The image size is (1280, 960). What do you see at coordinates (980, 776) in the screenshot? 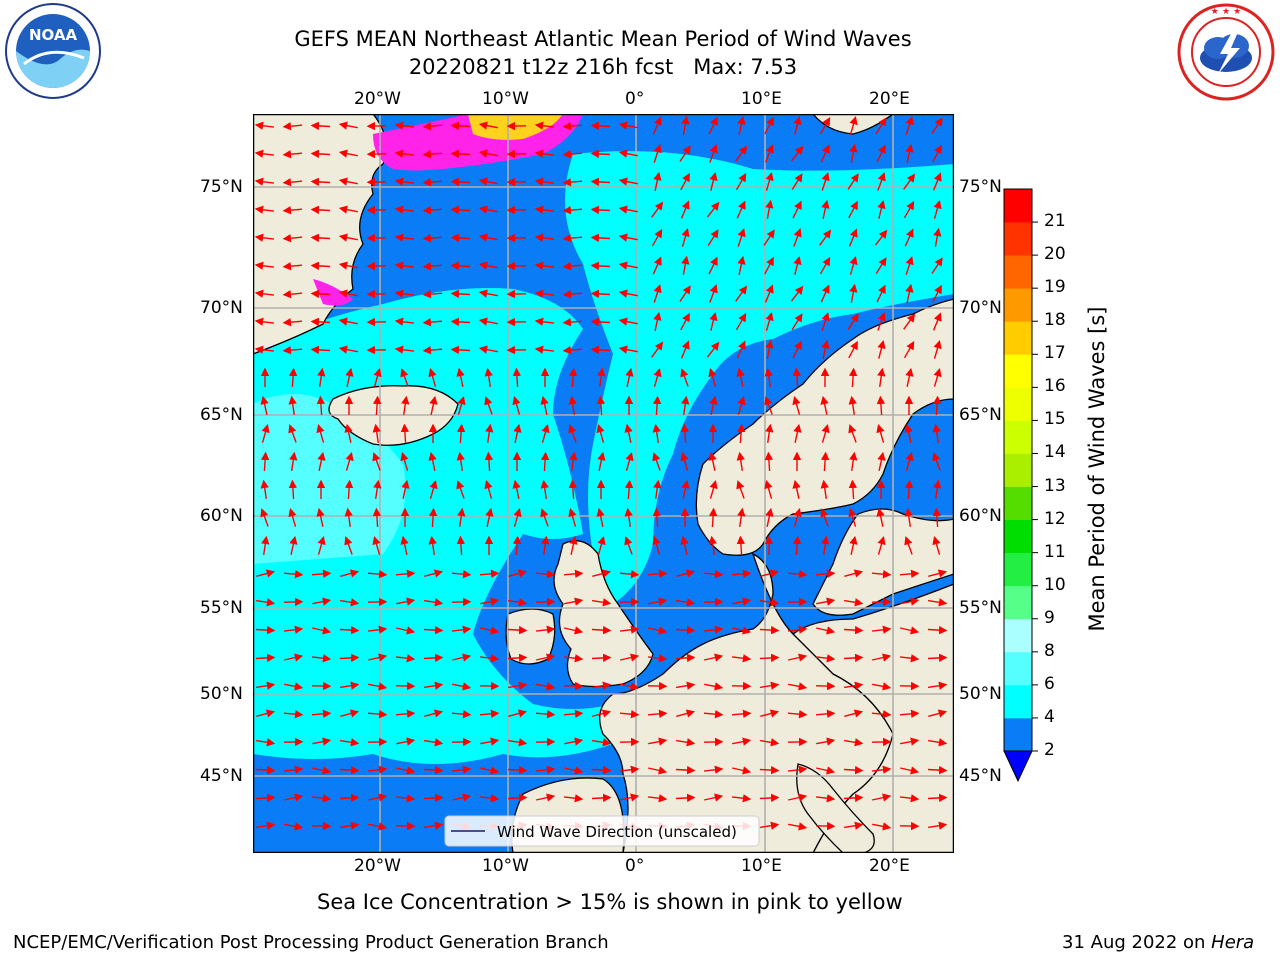
I see `lat-tick-right-45n: 45°N` at bounding box center [980, 776].